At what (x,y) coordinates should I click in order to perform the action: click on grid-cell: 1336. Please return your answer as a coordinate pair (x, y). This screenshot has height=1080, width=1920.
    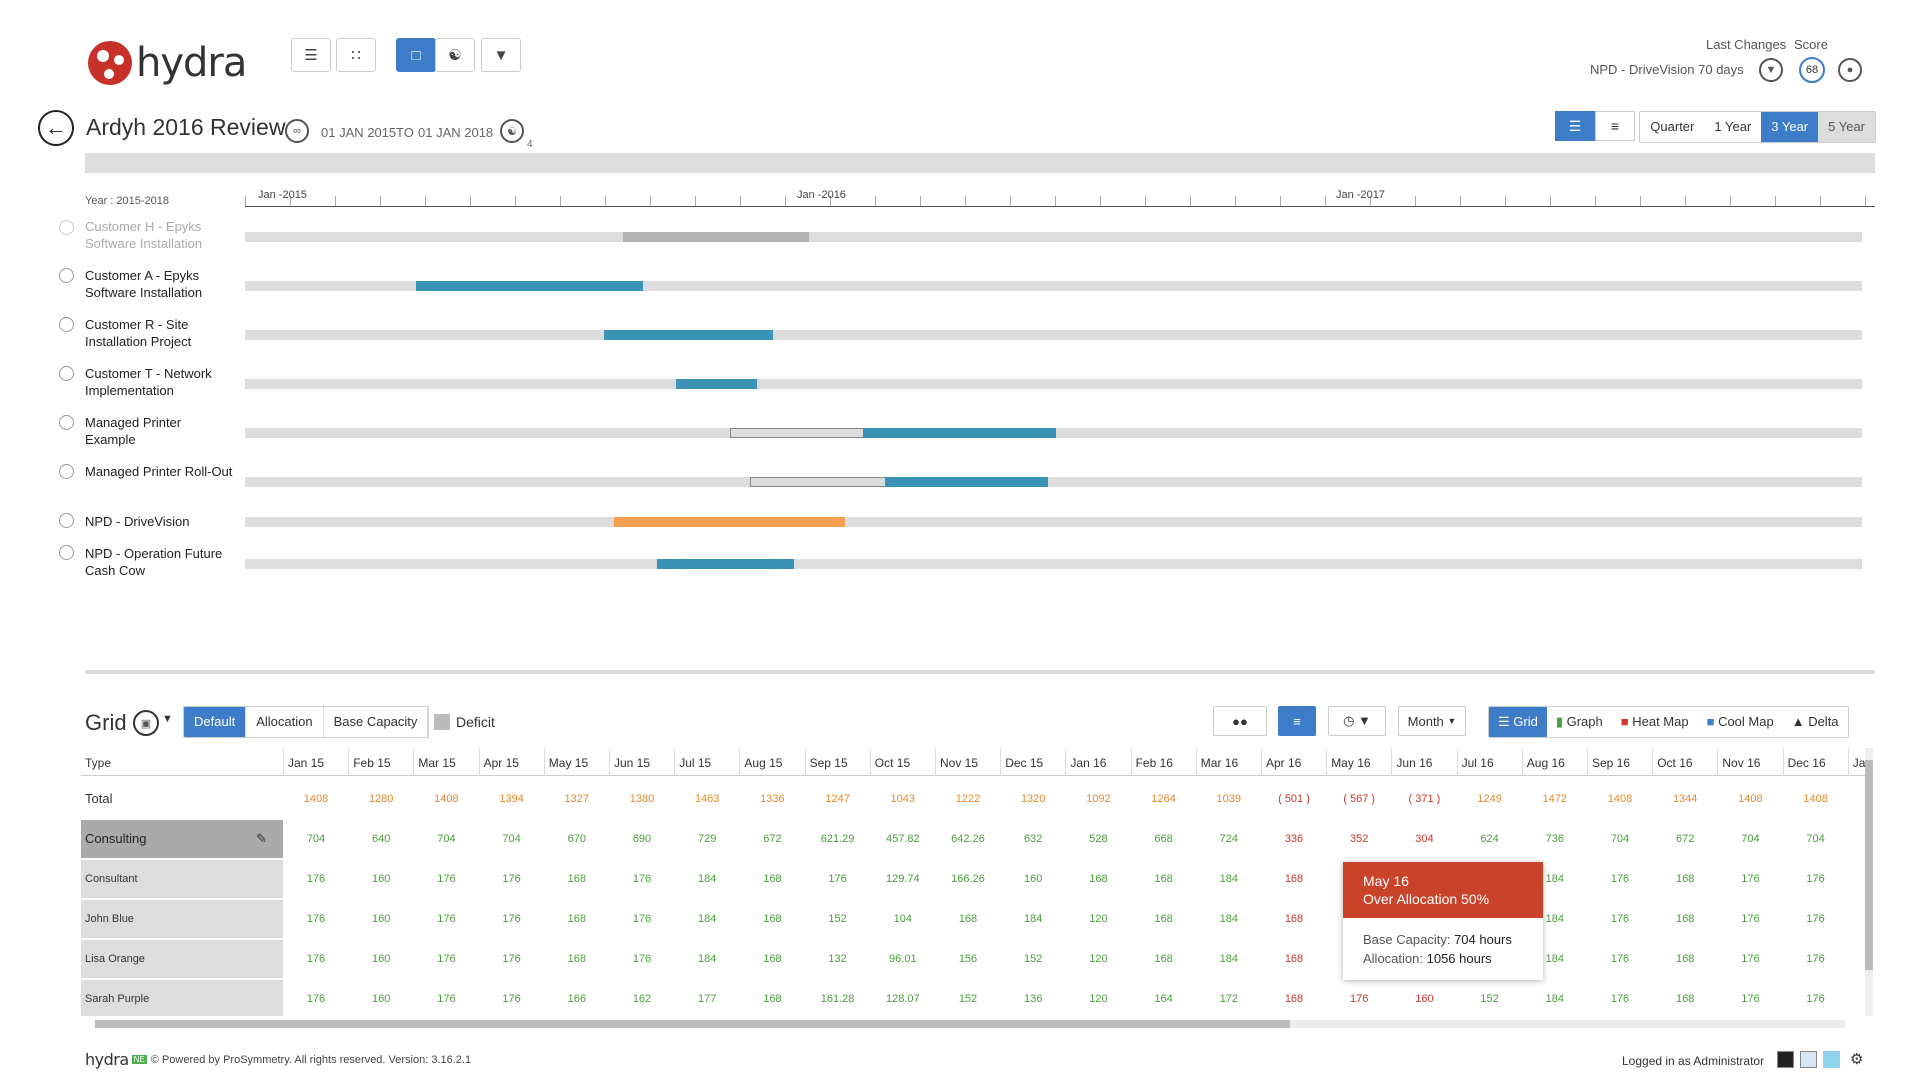
    Looking at the image, I should click on (772, 799).